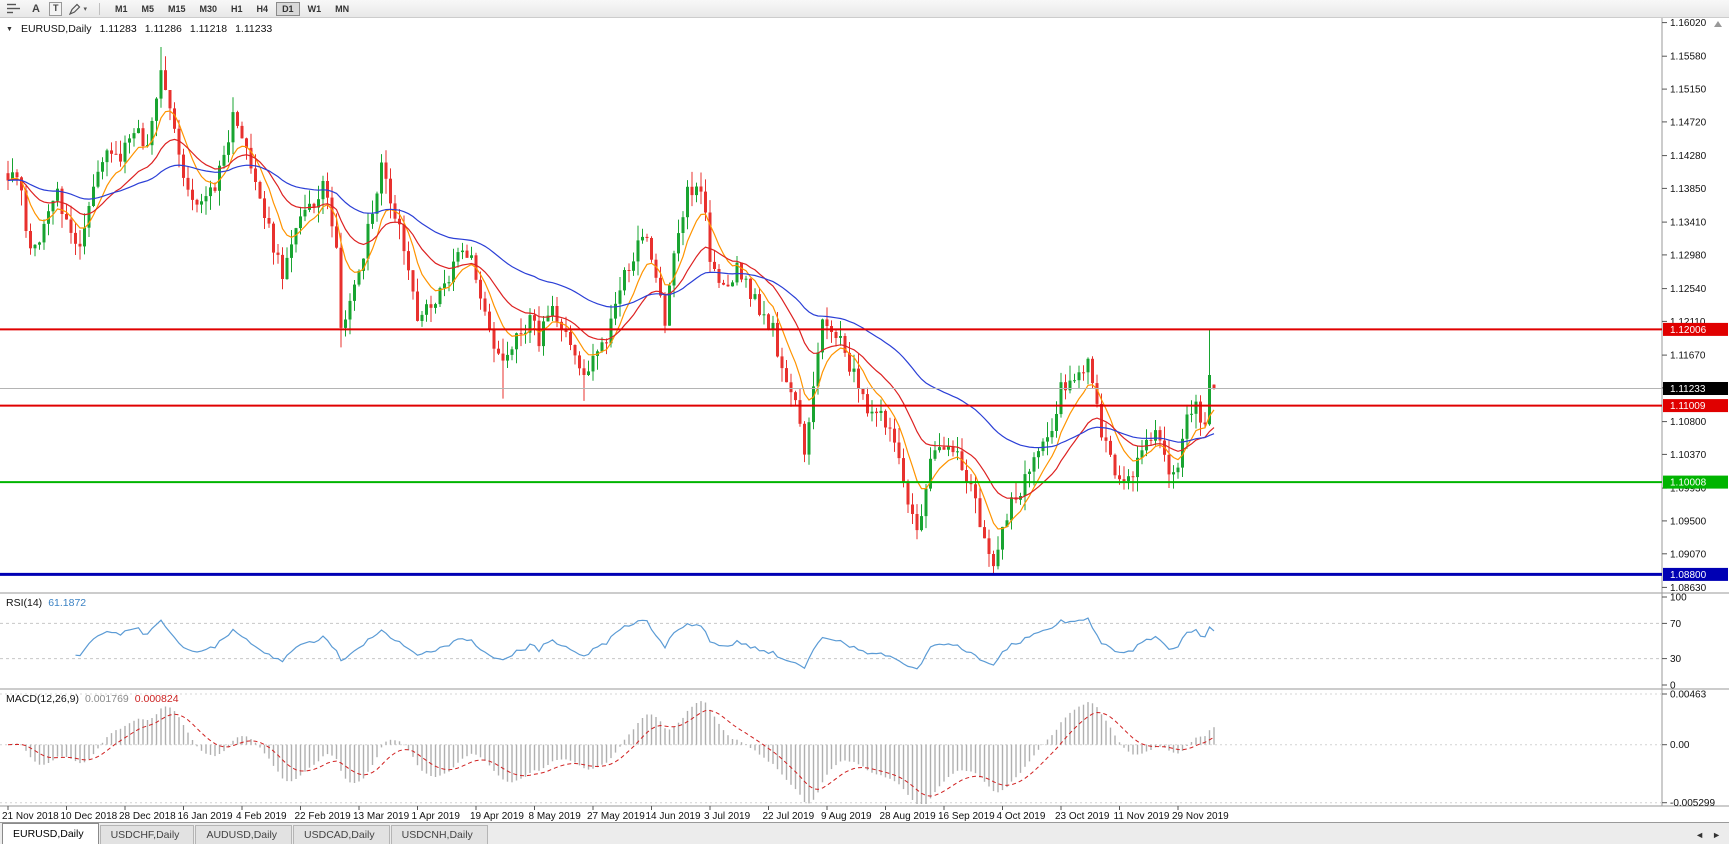 The height and width of the screenshot is (844, 1729). Describe the element at coordinates (156, 699) in the screenshot. I see `macd-signal-value: 0.000824` at that location.